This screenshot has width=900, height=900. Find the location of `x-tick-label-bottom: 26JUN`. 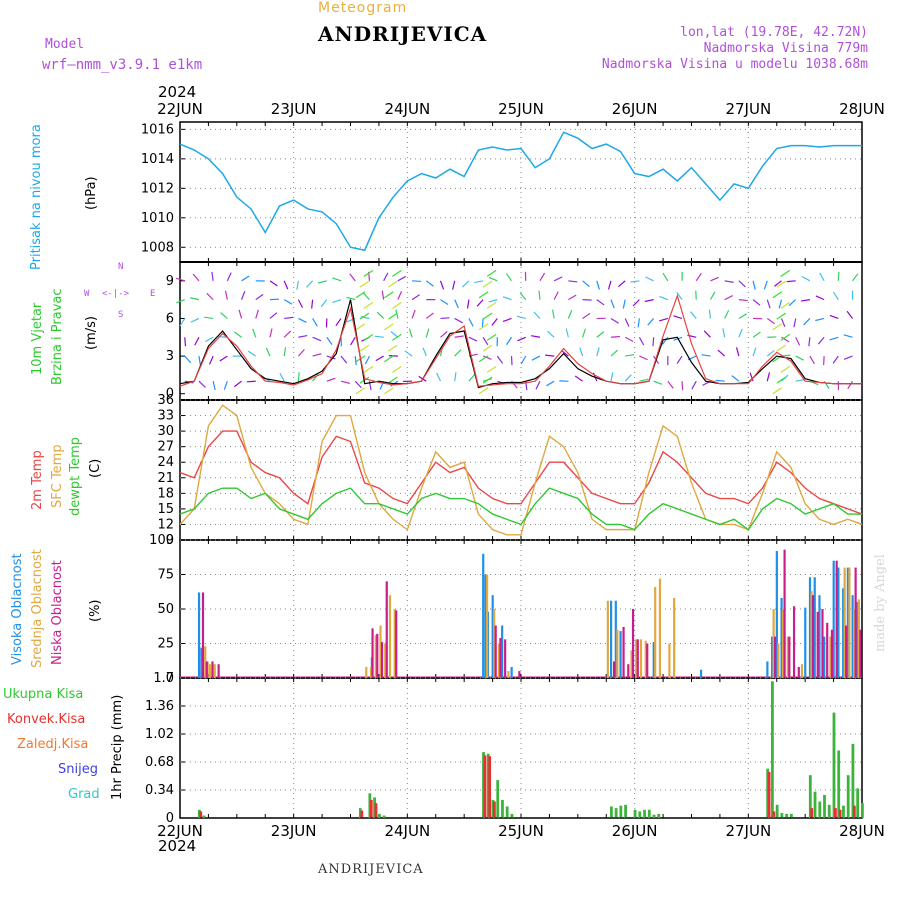

x-tick-label-bottom: 26JUN is located at coordinates (635, 831).